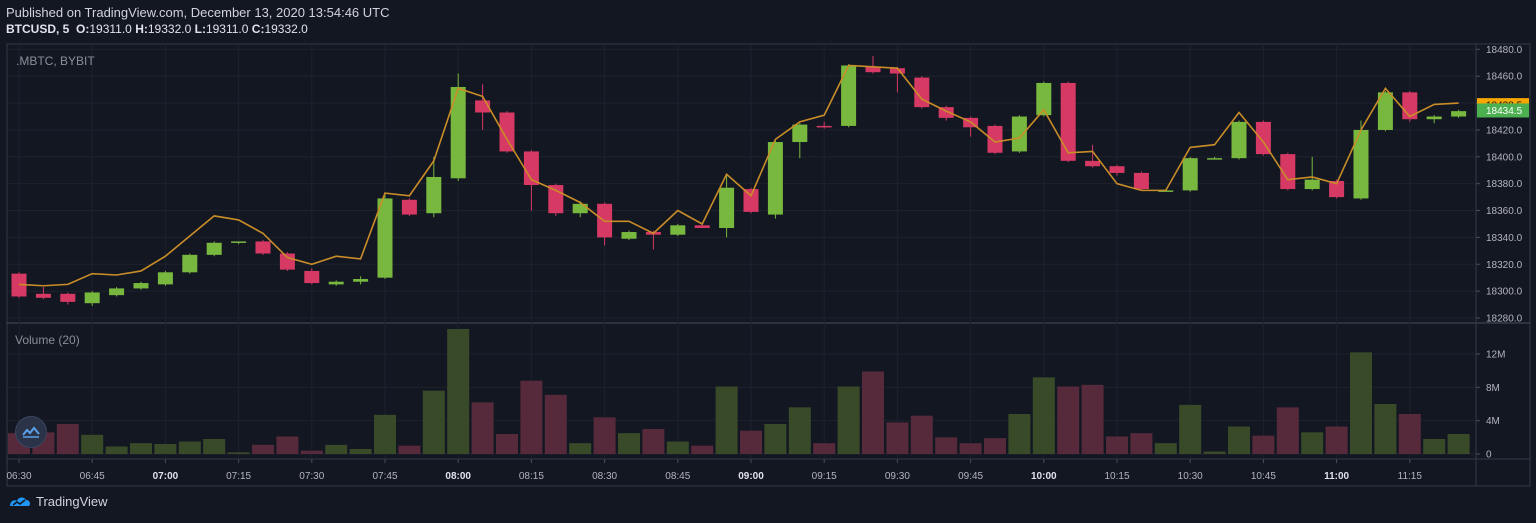 Image resolution: width=1536 pixels, height=523 pixels. Describe the element at coordinates (1504, 211) in the screenshot. I see `price-tick-label: 18360.0` at that location.